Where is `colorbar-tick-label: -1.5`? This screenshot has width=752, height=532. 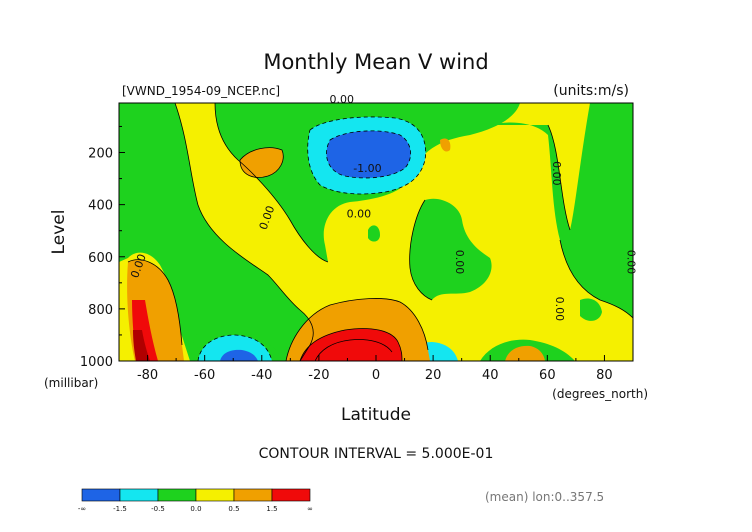 colorbar-tick-label: -1.5 is located at coordinates (120, 509).